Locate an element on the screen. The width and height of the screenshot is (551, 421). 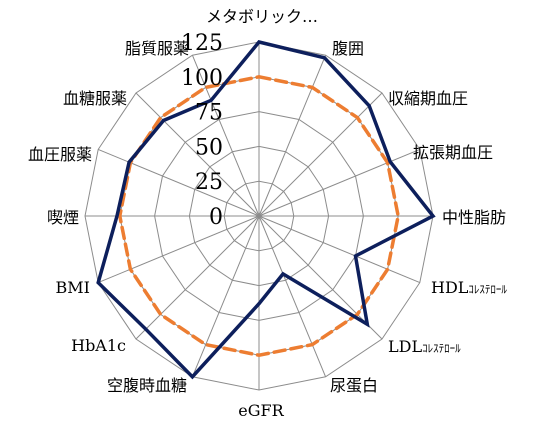
category-label: HDLｺﾚｽﾃﾛｰﾙ is located at coordinates (469, 287).